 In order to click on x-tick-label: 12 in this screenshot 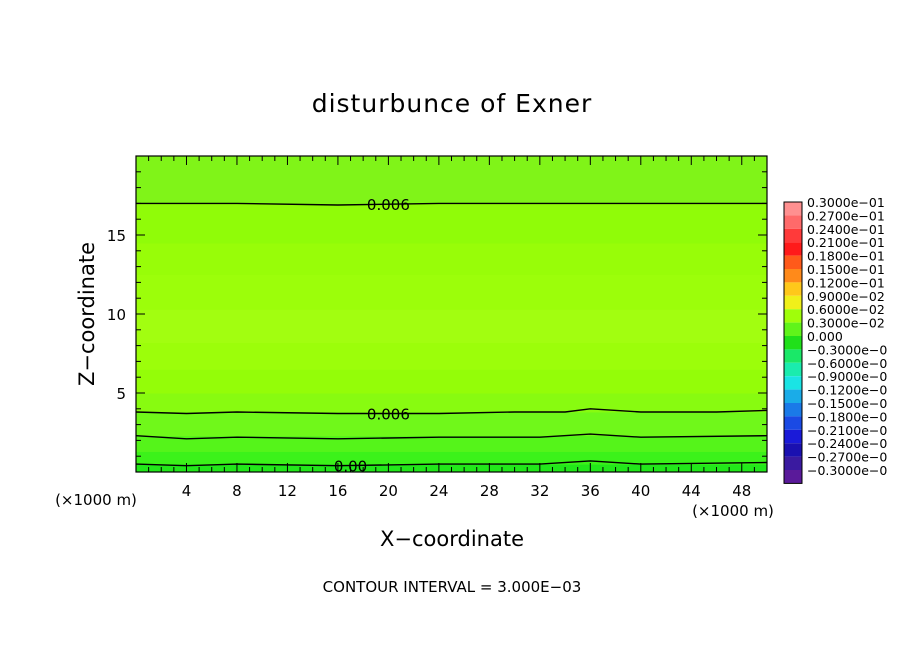, I will do `click(287, 491)`.